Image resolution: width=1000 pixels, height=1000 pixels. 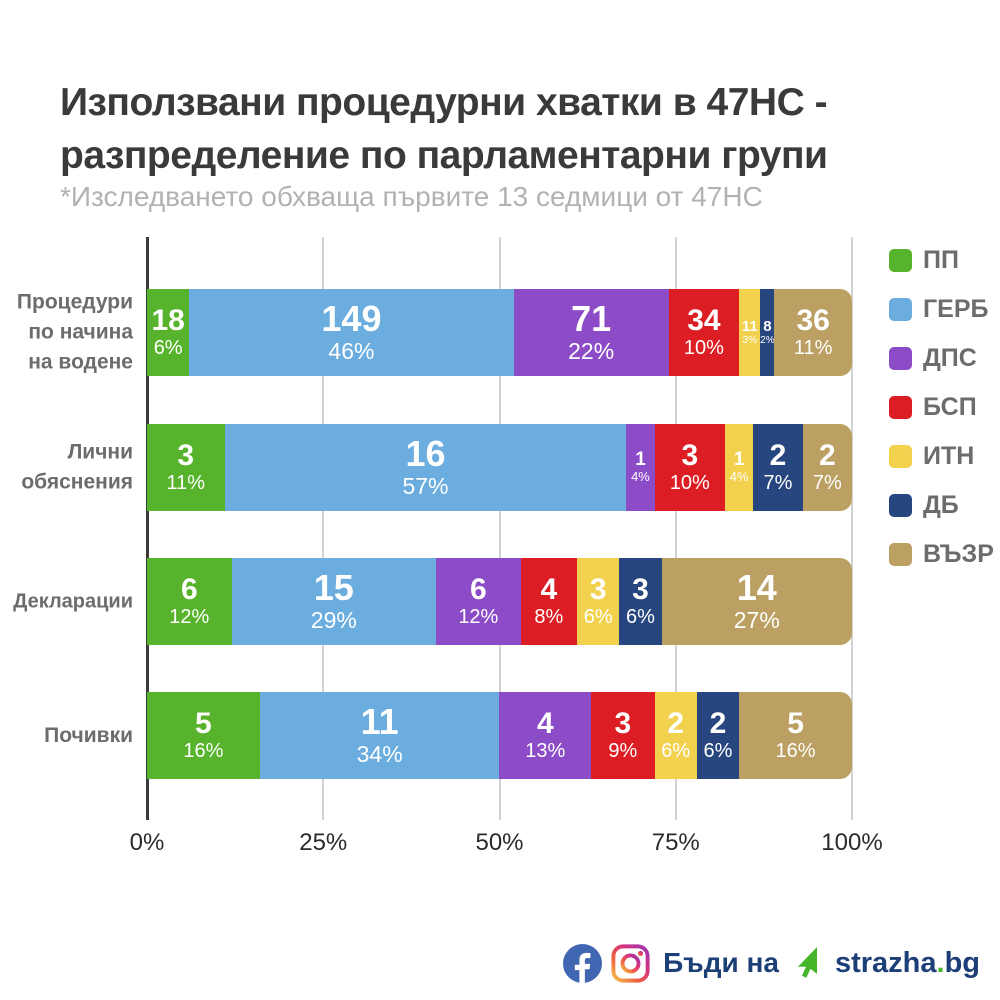 I want to click on bar-segment: 11 34%, so click(x=379, y=735).